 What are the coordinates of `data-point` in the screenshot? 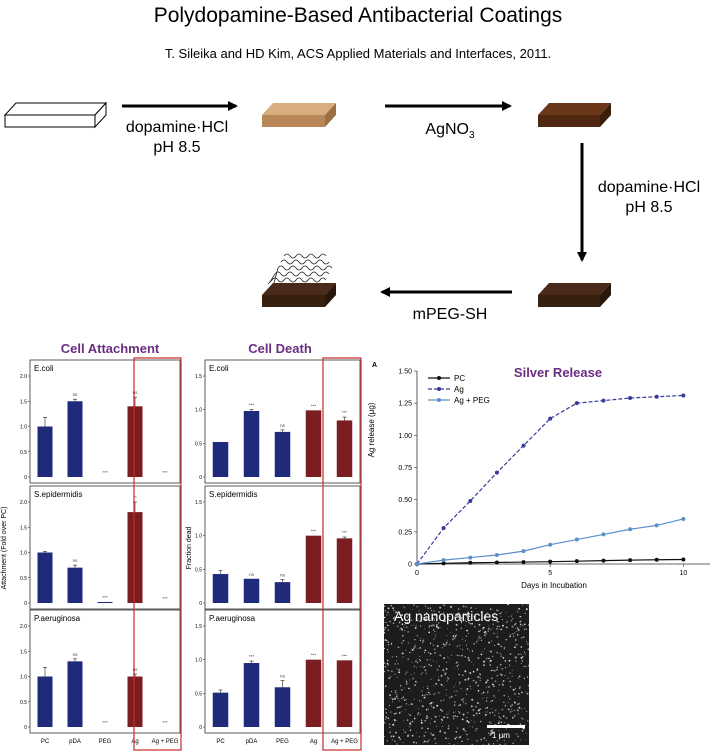 It's located at (523, 551).